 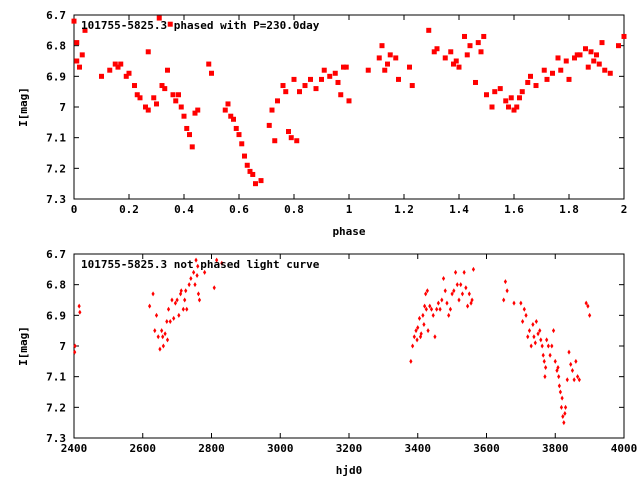 I want to click on phased-x-tick-label: 0.6, so click(x=239, y=209).